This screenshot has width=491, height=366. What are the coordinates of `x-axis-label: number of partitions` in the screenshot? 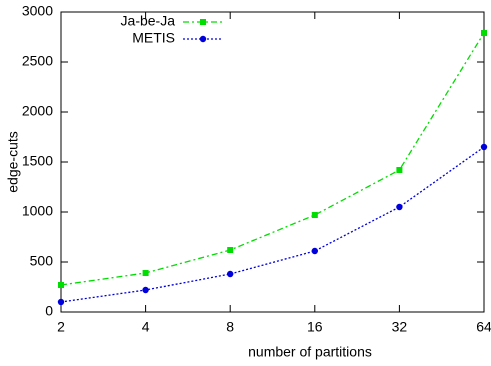 It's located at (310, 352).